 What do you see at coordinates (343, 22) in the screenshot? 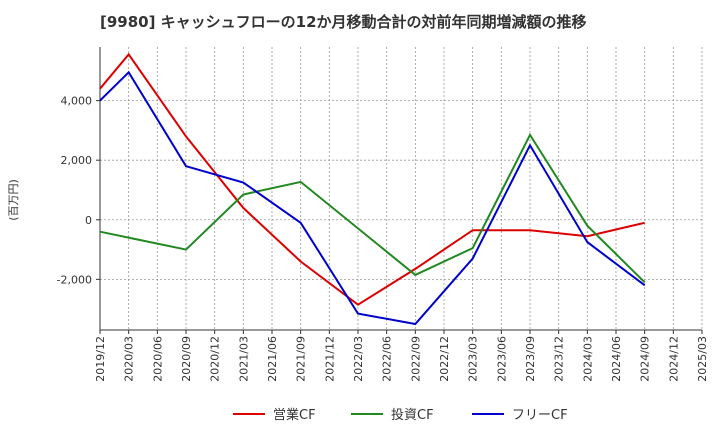
I see `chart-title: [9980] キャッシュフローの12か月移動合計の対前年同期増減額の推移` at bounding box center [343, 22].